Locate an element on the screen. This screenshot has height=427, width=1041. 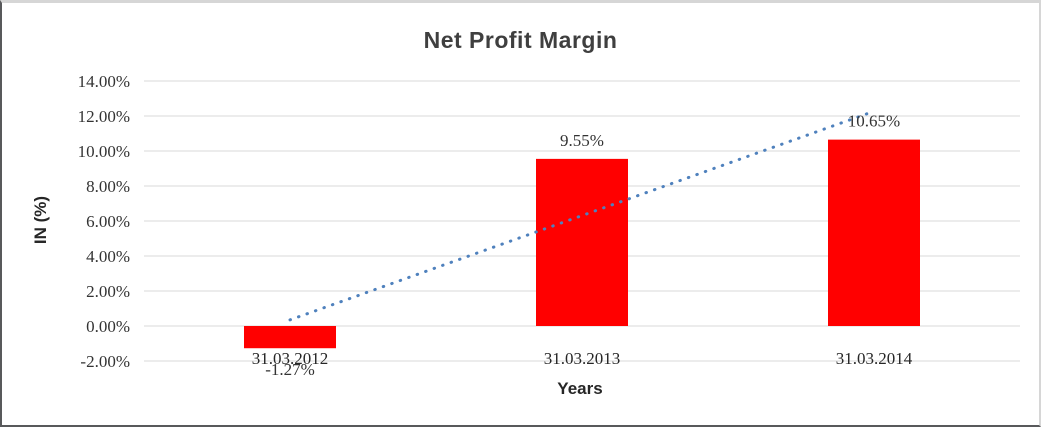
data-label: 10.65% is located at coordinates (874, 121).